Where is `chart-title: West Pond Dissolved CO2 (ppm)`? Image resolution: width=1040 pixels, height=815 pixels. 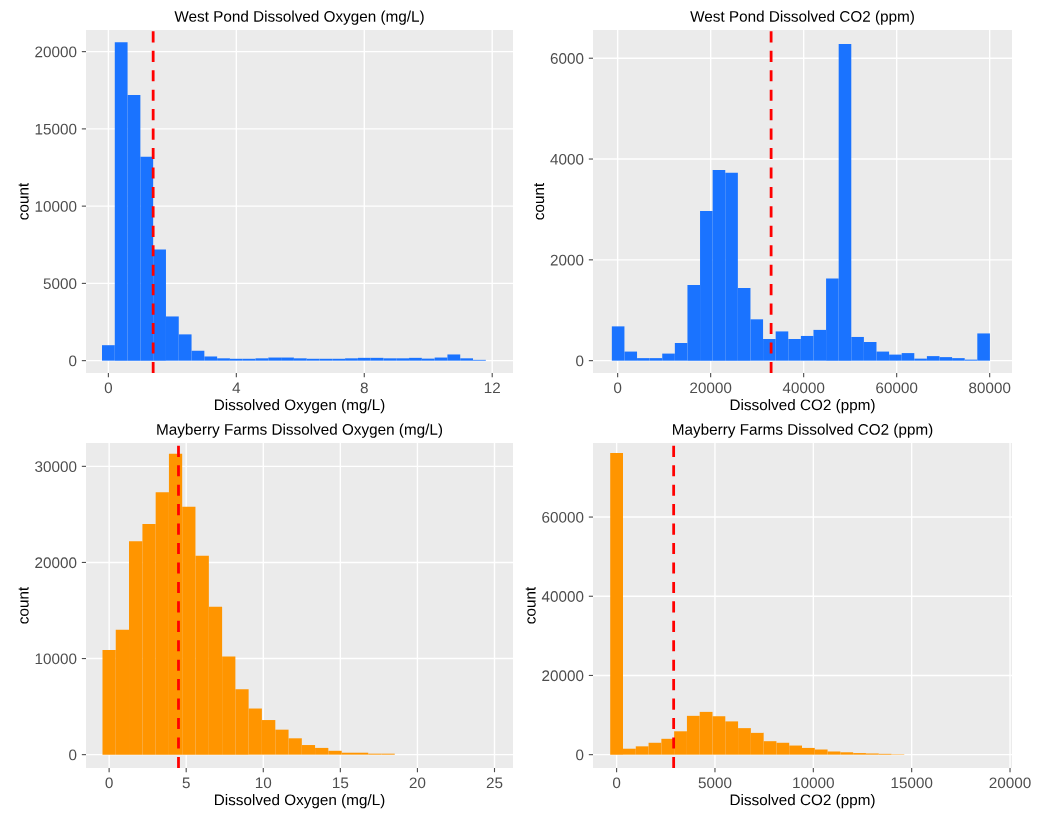 chart-title: West Pond Dissolved CO2 (ppm) is located at coordinates (802, 17).